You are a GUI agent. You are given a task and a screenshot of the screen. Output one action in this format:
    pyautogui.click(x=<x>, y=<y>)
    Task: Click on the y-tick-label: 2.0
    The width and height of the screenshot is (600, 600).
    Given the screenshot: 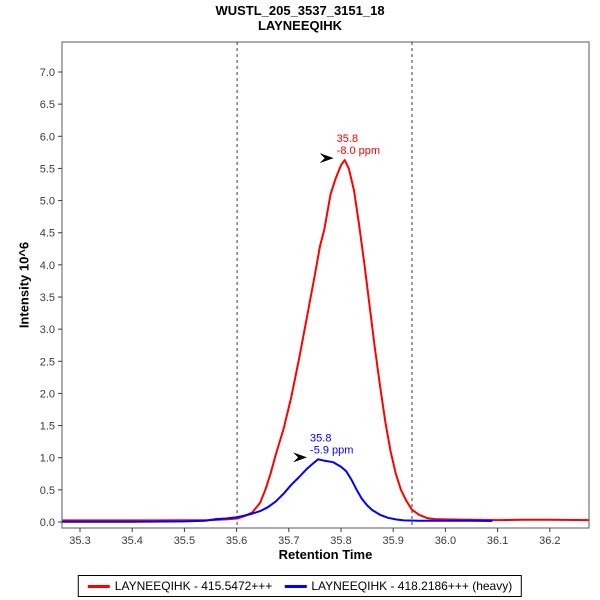 What is the action you would take?
    pyautogui.click(x=47, y=394)
    